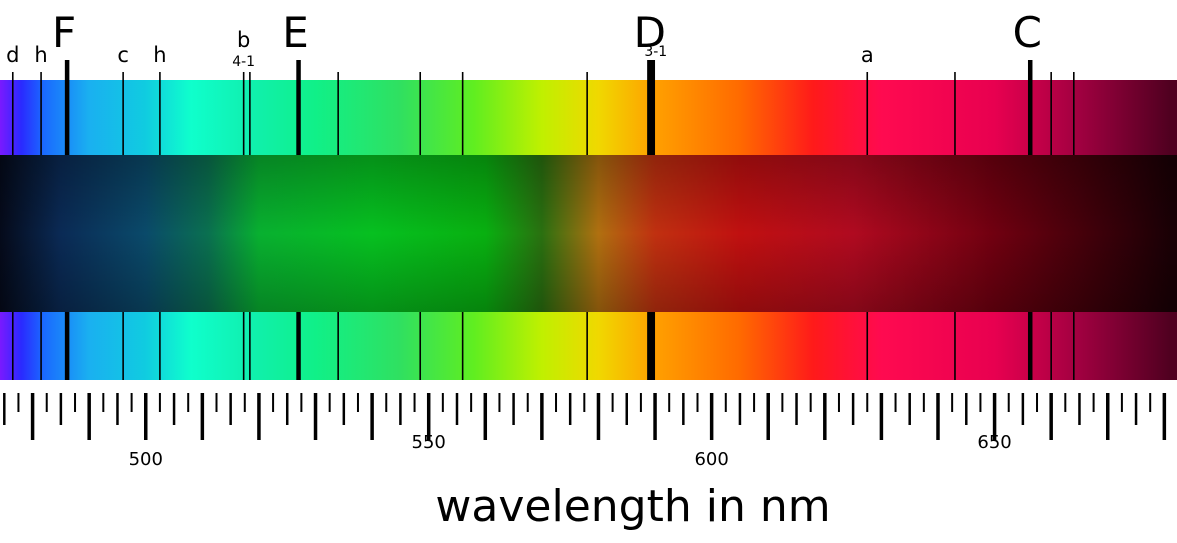 The height and width of the screenshot is (543, 1177). I want to click on line-label: F, so click(64, 32).